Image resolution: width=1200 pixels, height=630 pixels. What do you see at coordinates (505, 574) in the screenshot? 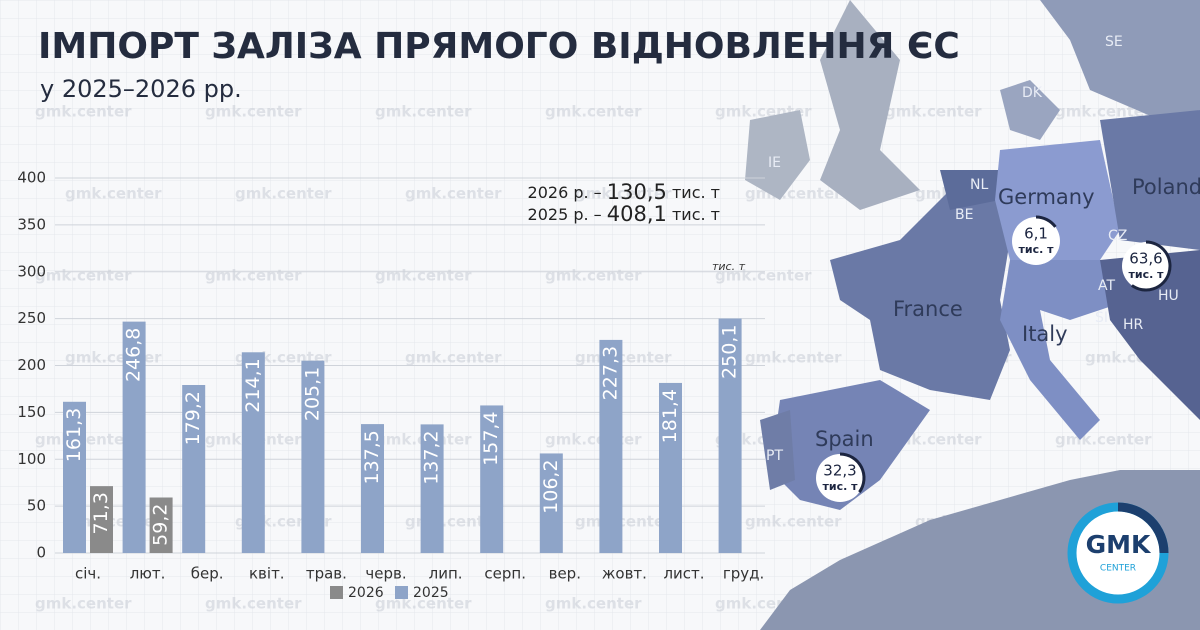
I see `x-tick-label: серп.` at bounding box center [505, 574].